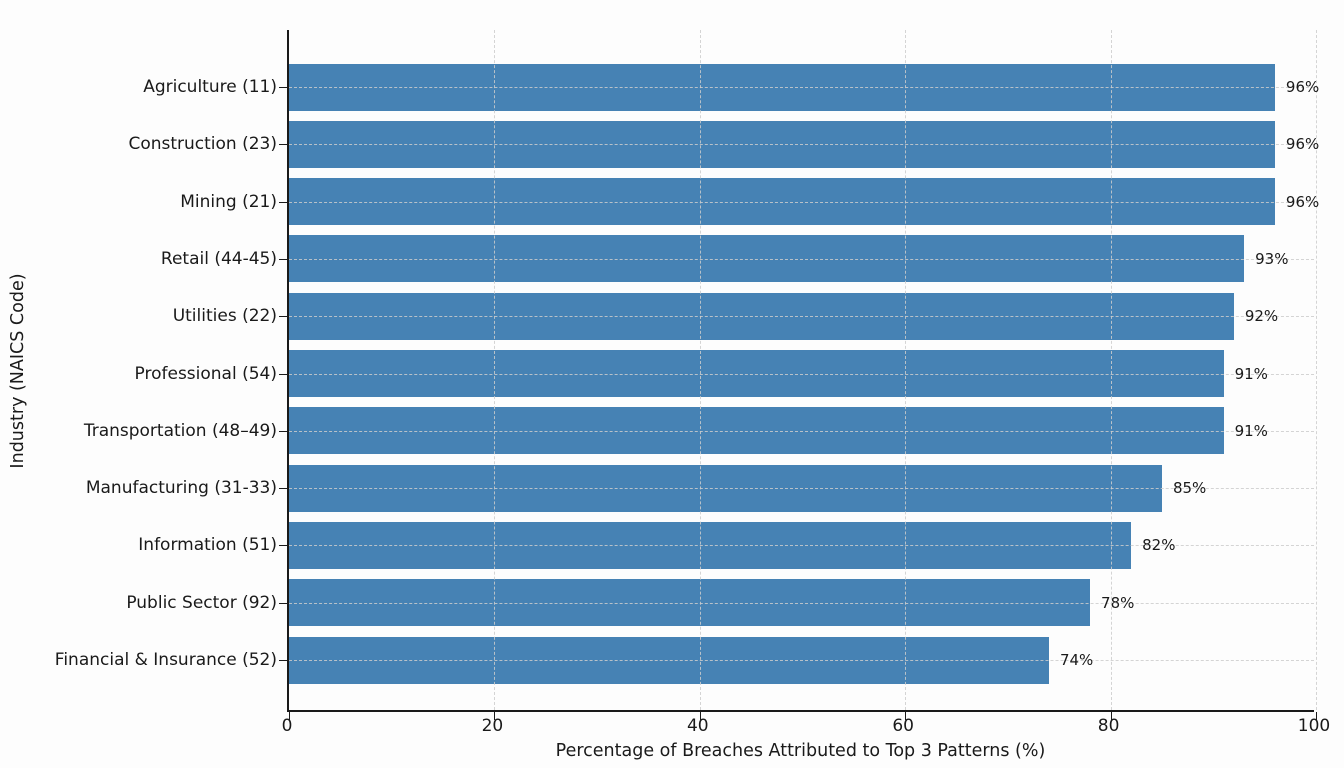 The width and height of the screenshot is (1344, 768). Describe the element at coordinates (210, 87) in the screenshot. I see `category-label: Agriculture (11)` at that location.